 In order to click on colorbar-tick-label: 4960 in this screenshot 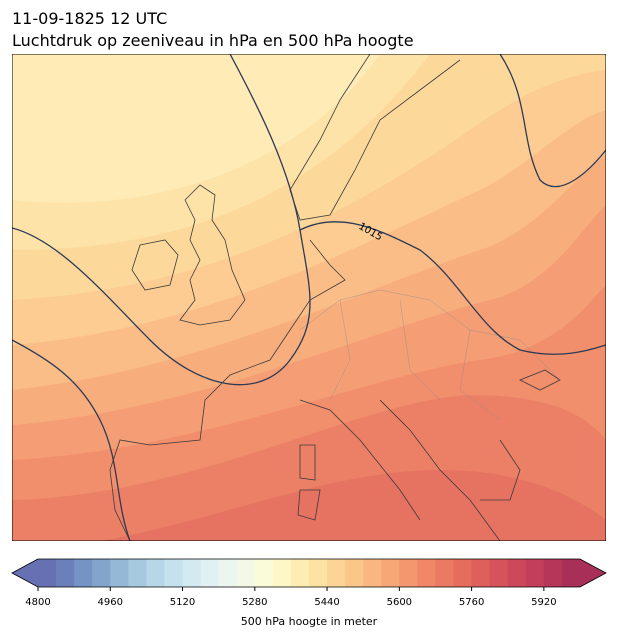, I will do `click(110, 602)`.